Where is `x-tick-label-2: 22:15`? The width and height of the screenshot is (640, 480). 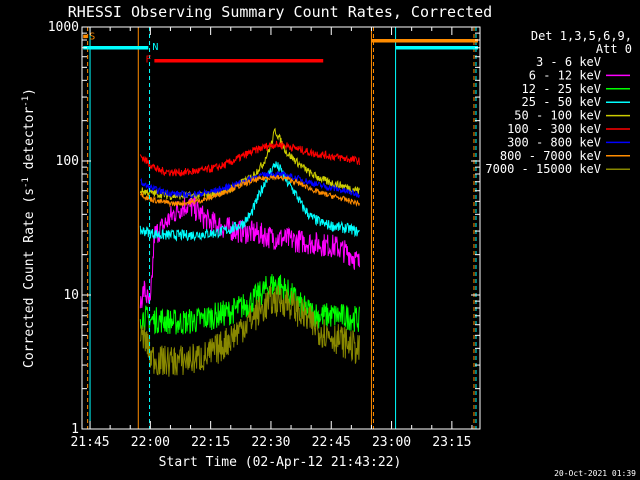
x-tick-label-2: 22:15 is located at coordinates (210, 442).